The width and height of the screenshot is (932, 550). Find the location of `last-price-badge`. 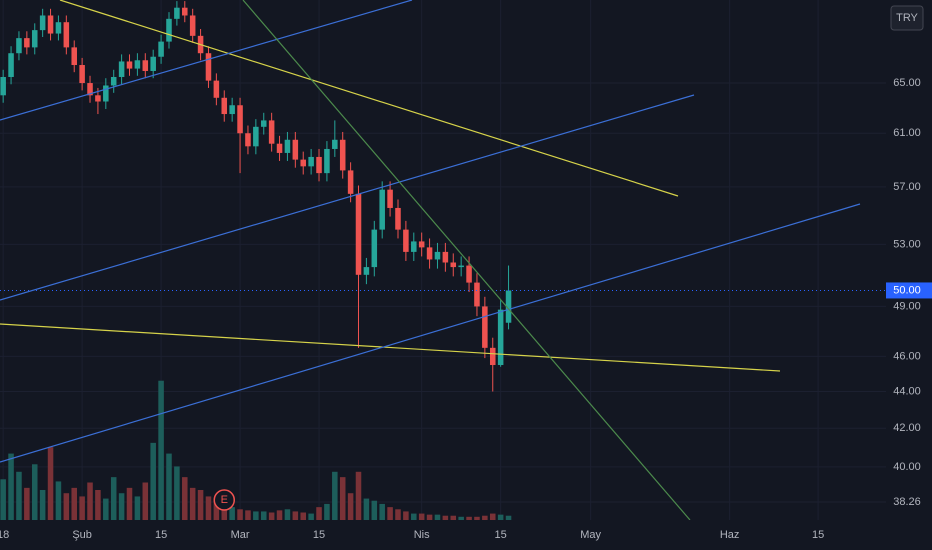

last-price-badge is located at coordinates (909, 290).